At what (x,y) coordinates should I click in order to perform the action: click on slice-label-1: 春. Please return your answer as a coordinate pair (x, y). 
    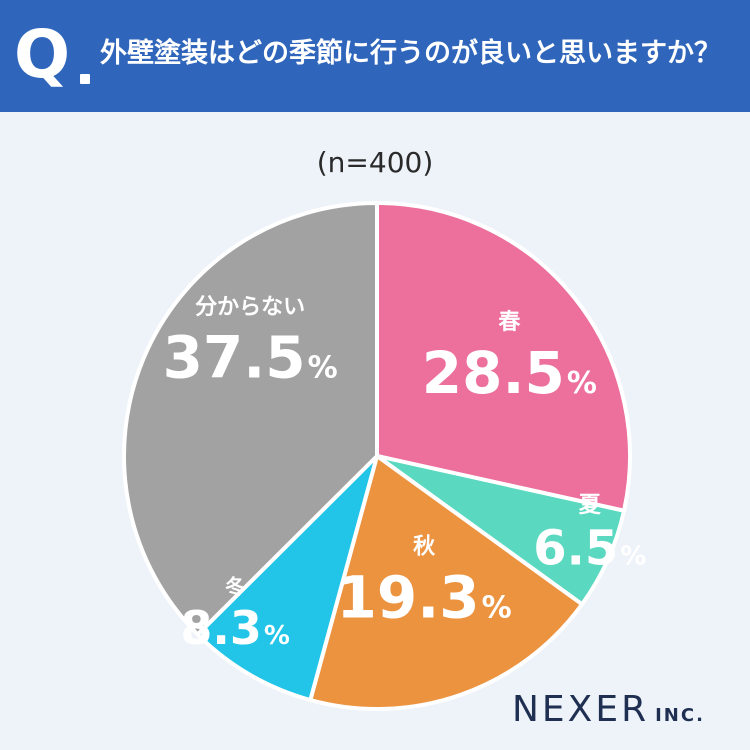
    Looking at the image, I should click on (509, 322).